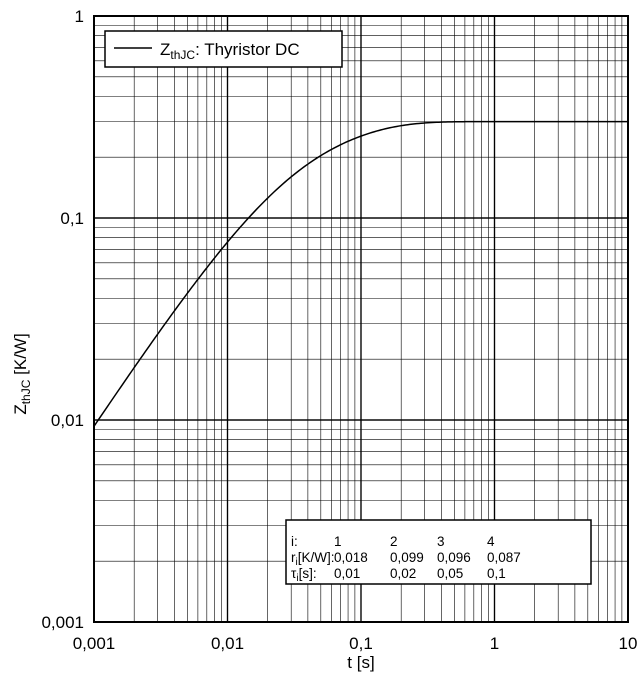 The height and width of the screenshot is (680, 641). I want to click on legend: ZthJC: Thyristor DC, so click(223, 49).